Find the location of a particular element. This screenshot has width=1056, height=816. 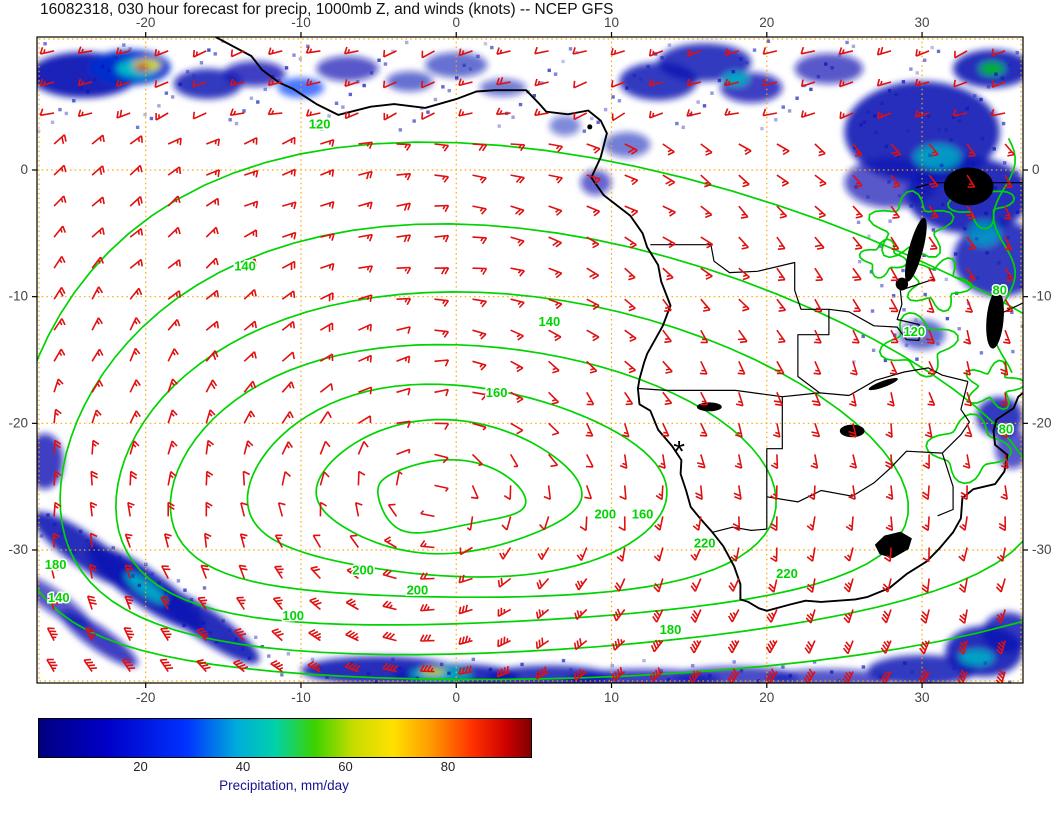

lon-tick-label-bottom: -10 is located at coordinates (301, 697).